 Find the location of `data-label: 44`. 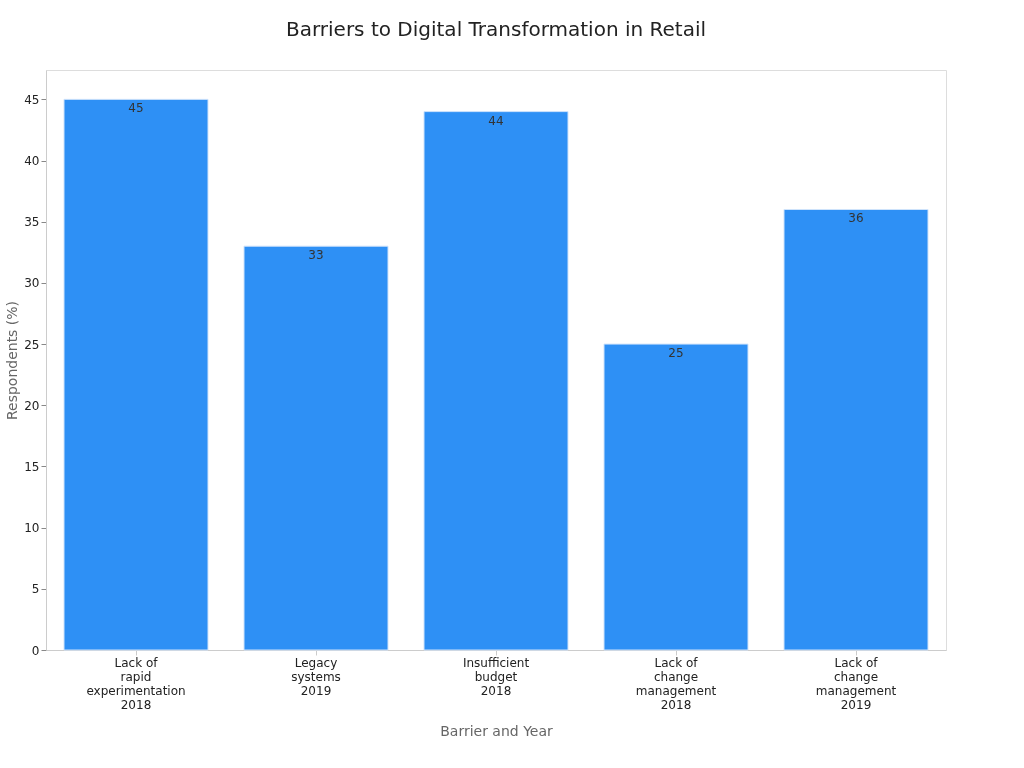

data-label: 44 is located at coordinates (496, 120).